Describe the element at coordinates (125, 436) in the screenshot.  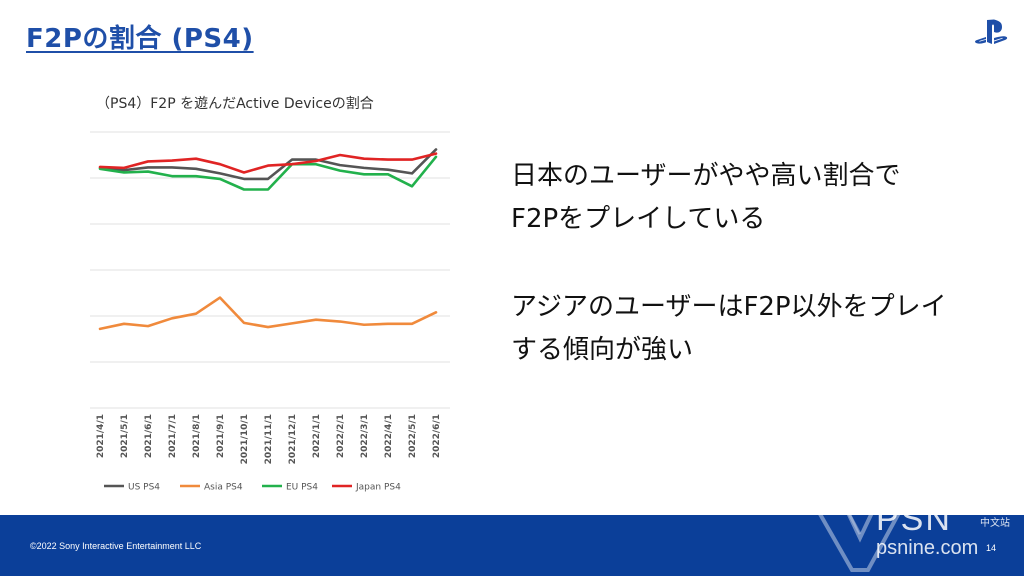
I see `x-tick-label: 2021/5/1` at that location.